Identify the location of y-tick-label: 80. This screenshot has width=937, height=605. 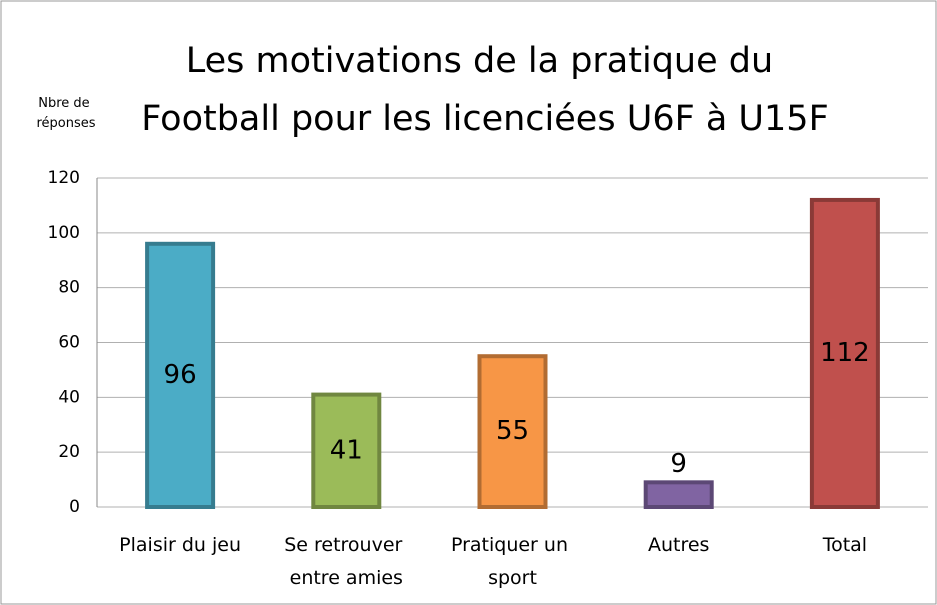
(69, 288).